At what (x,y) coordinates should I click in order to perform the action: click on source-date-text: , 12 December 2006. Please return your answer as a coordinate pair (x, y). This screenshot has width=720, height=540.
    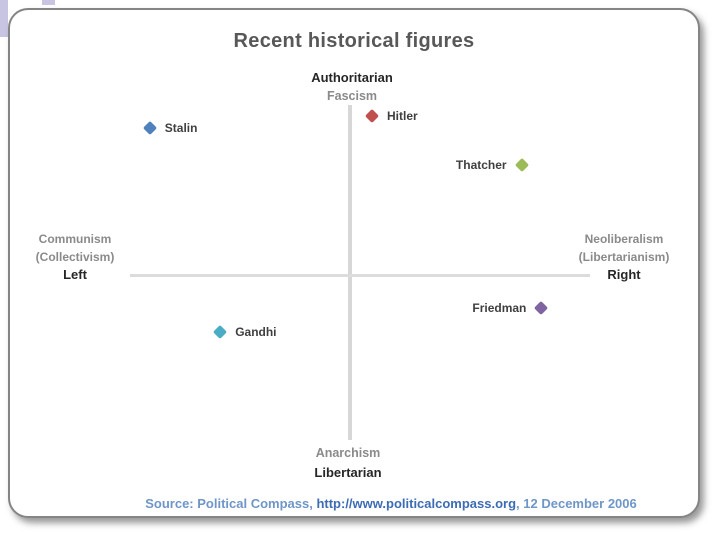
    Looking at the image, I should click on (576, 503).